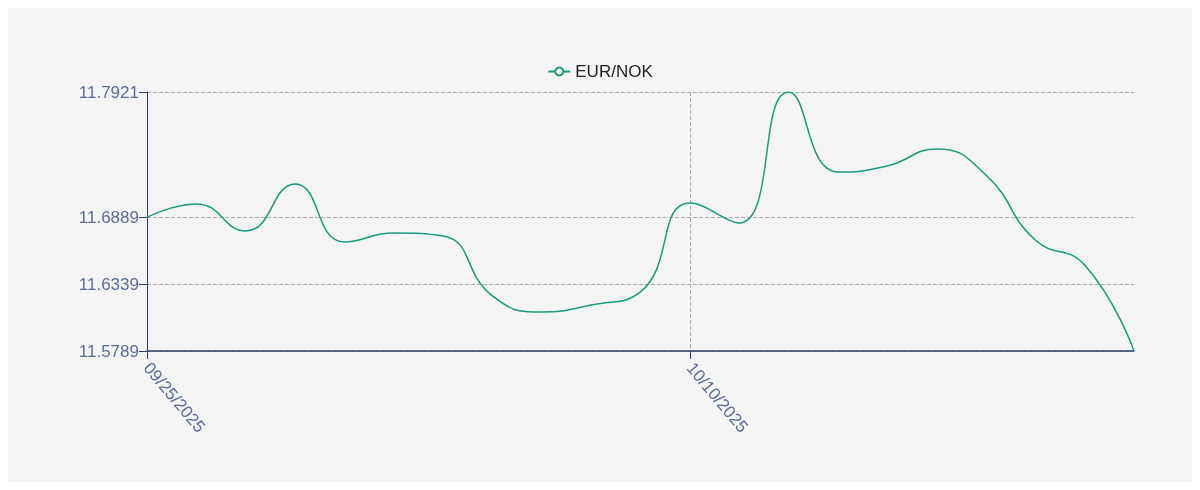  What do you see at coordinates (108, 284) in the screenshot?
I see `y-tick-label: 11.6339` at bounding box center [108, 284].